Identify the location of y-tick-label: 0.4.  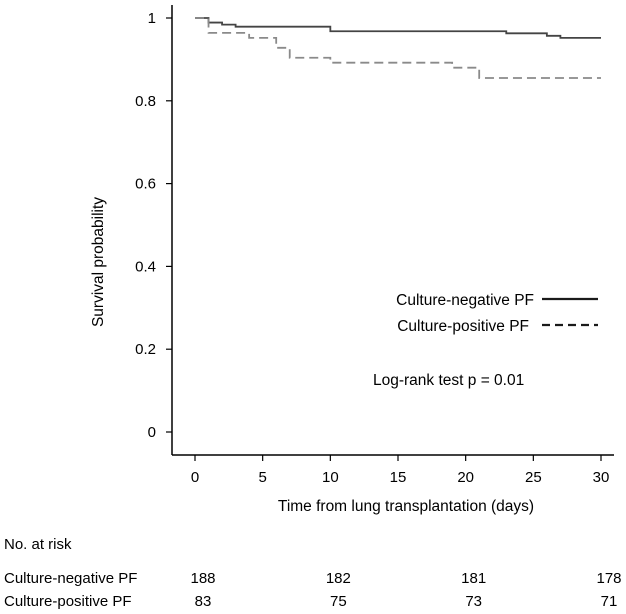
(145, 266).